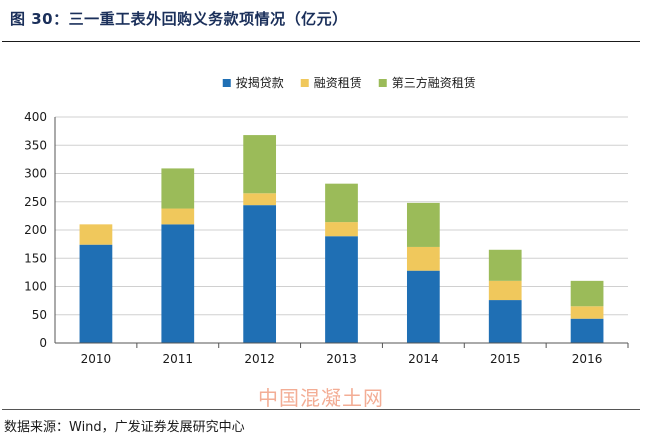 The width and height of the screenshot is (646, 439). What do you see at coordinates (96, 359) in the screenshot?
I see `x-tick-label: 2010` at bounding box center [96, 359].